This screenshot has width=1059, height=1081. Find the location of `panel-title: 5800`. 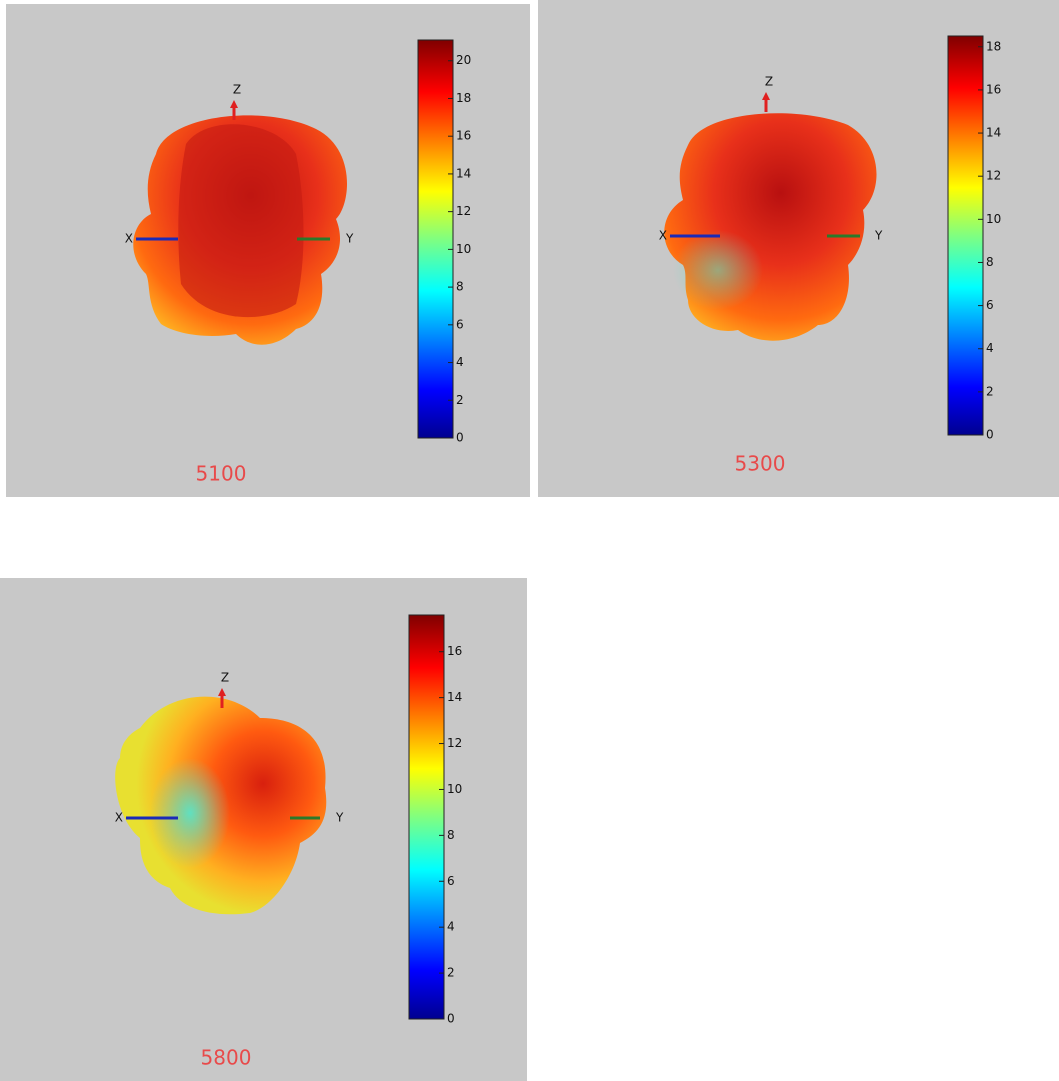

panel-title: 5800 is located at coordinates (226, 1058).